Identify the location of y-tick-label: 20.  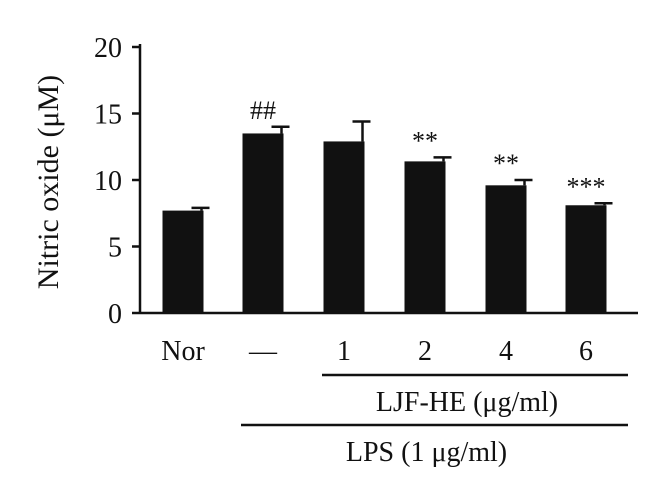
(108, 48).